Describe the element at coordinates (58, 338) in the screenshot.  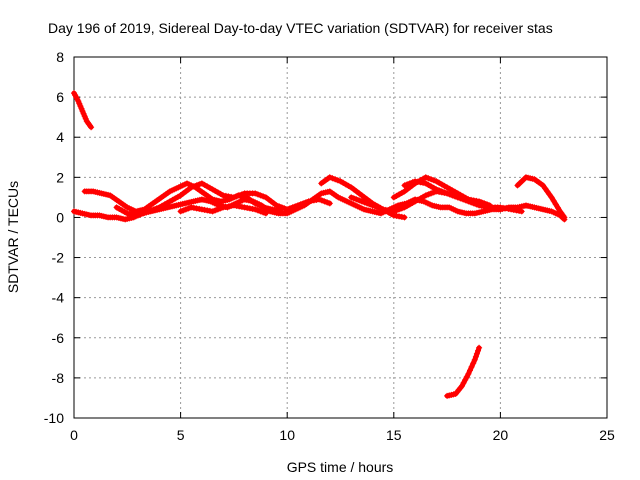
I see `y-tick-label: -6` at that location.